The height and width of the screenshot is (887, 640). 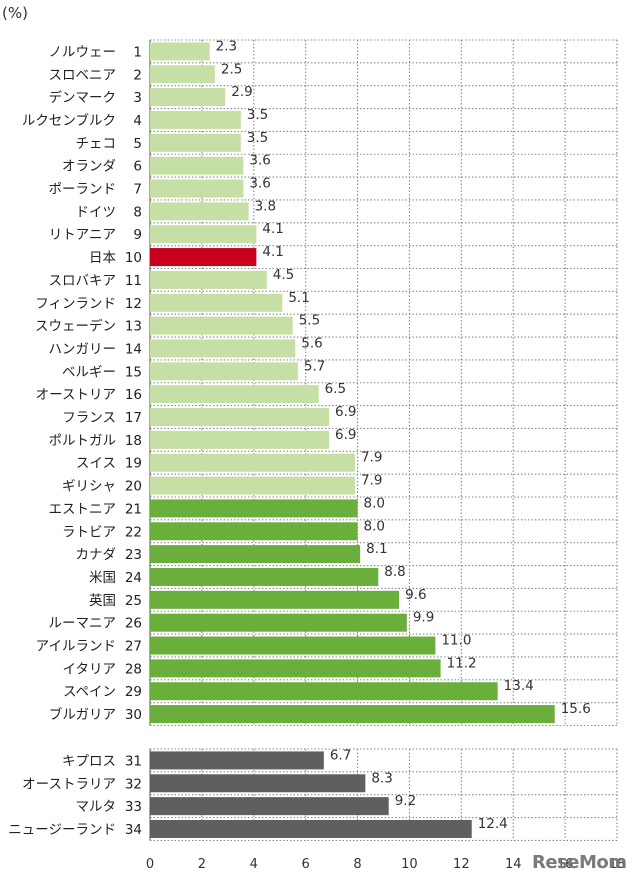 I want to click on value-label: 5.5, so click(x=309, y=321).